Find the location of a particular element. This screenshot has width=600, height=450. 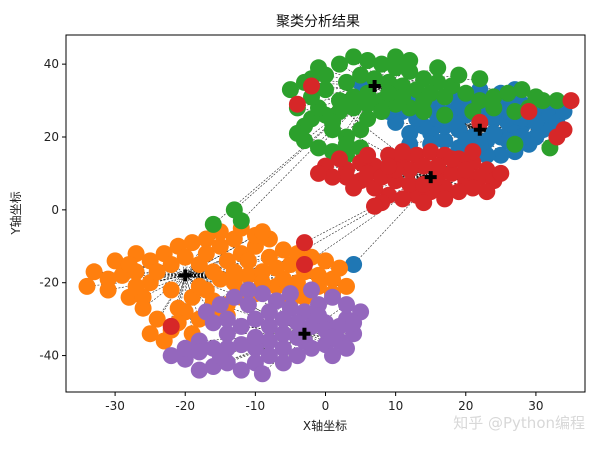

x-axis-ticks: -30 -20 -10 0 10 20 30 is located at coordinates (324, 402).